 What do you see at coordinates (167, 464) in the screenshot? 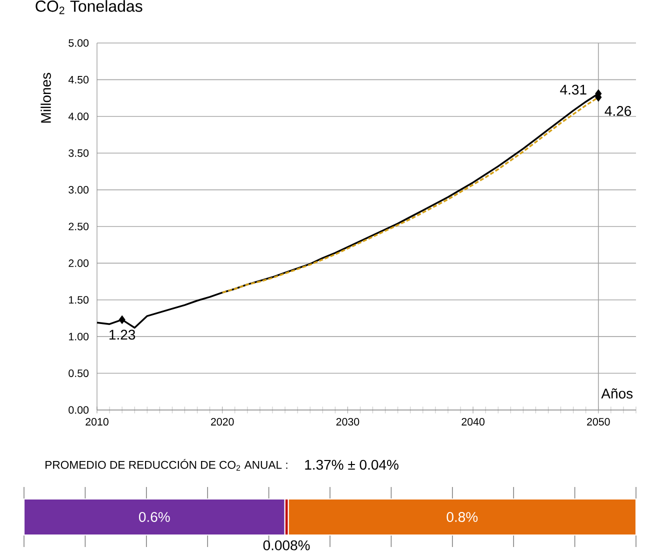
I see `chart-title: PROMEDIO DE REDUCCIÓN DE CO$_{2}$ ANUAL :` at bounding box center [167, 464].